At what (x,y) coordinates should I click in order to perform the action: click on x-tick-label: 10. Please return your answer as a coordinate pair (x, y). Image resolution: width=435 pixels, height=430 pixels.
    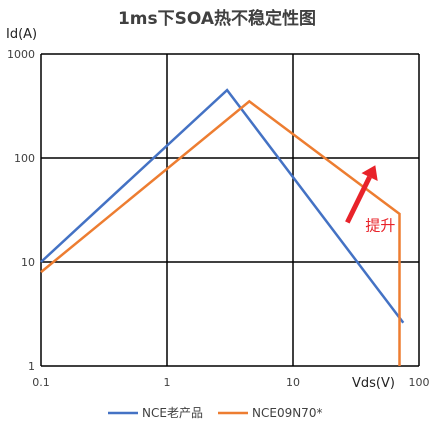
    Looking at the image, I should click on (293, 382).